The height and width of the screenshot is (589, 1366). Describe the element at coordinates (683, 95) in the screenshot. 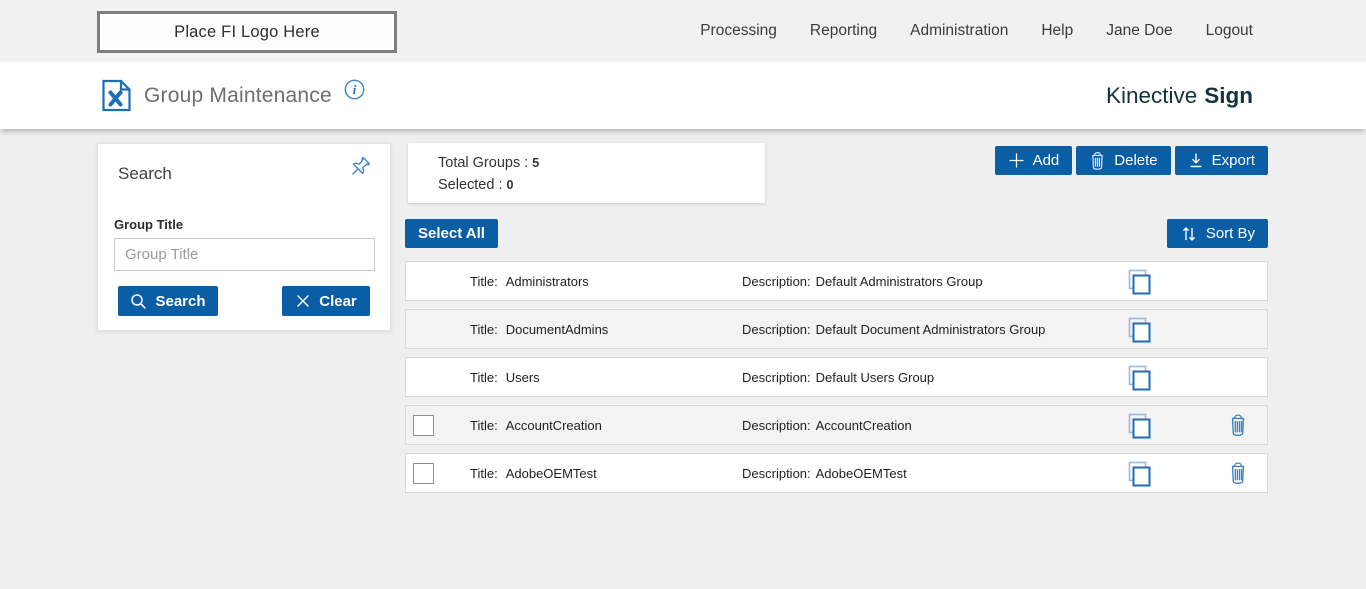

I see `page-header: Group Maintenance i Kinective Sign` at that location.